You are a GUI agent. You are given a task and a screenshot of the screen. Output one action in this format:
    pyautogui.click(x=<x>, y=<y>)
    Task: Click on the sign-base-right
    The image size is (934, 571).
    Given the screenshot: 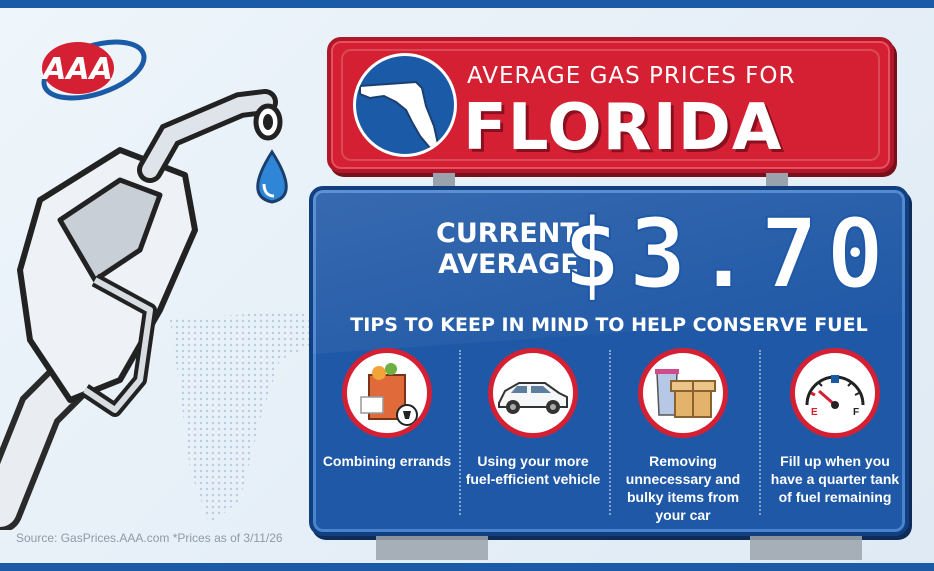 What is the action you would take?
    pyautogui.click(x=806, y=548)
    